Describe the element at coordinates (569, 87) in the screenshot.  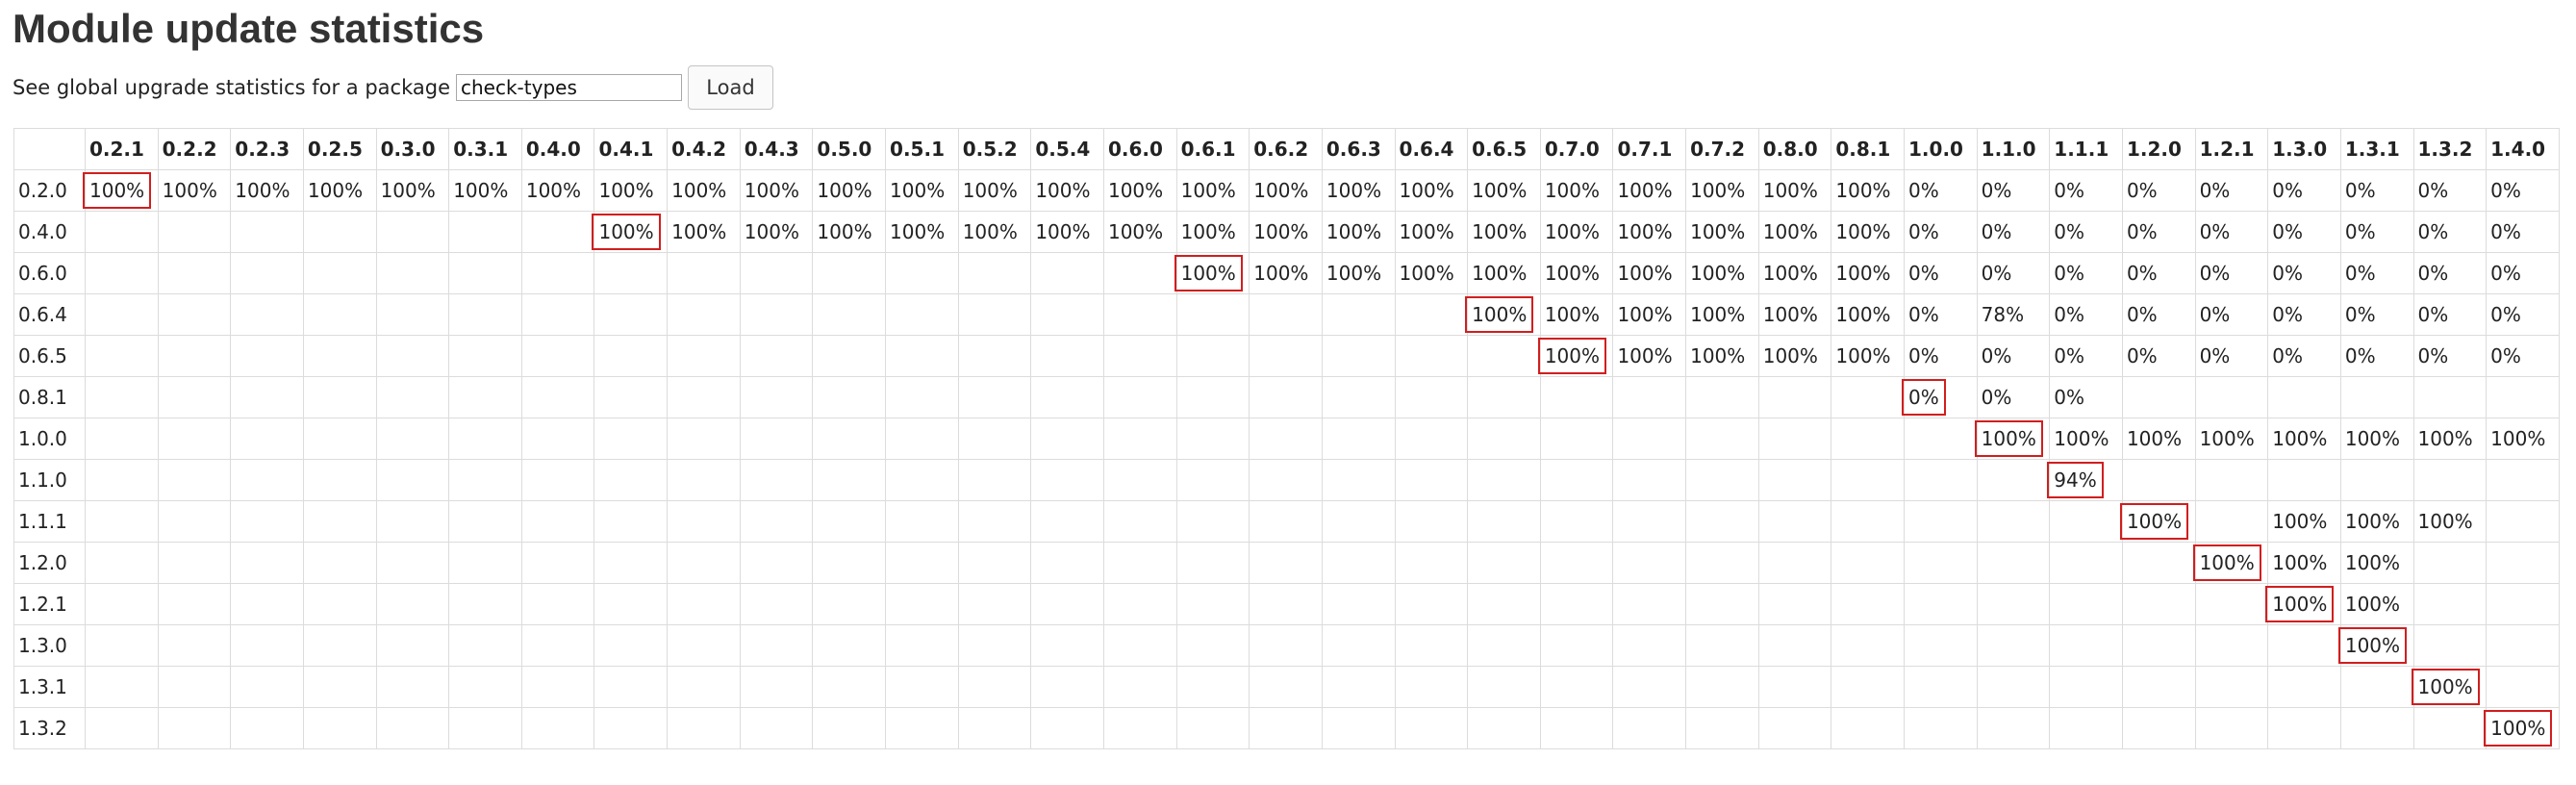
I see `package-name-input` at that location.